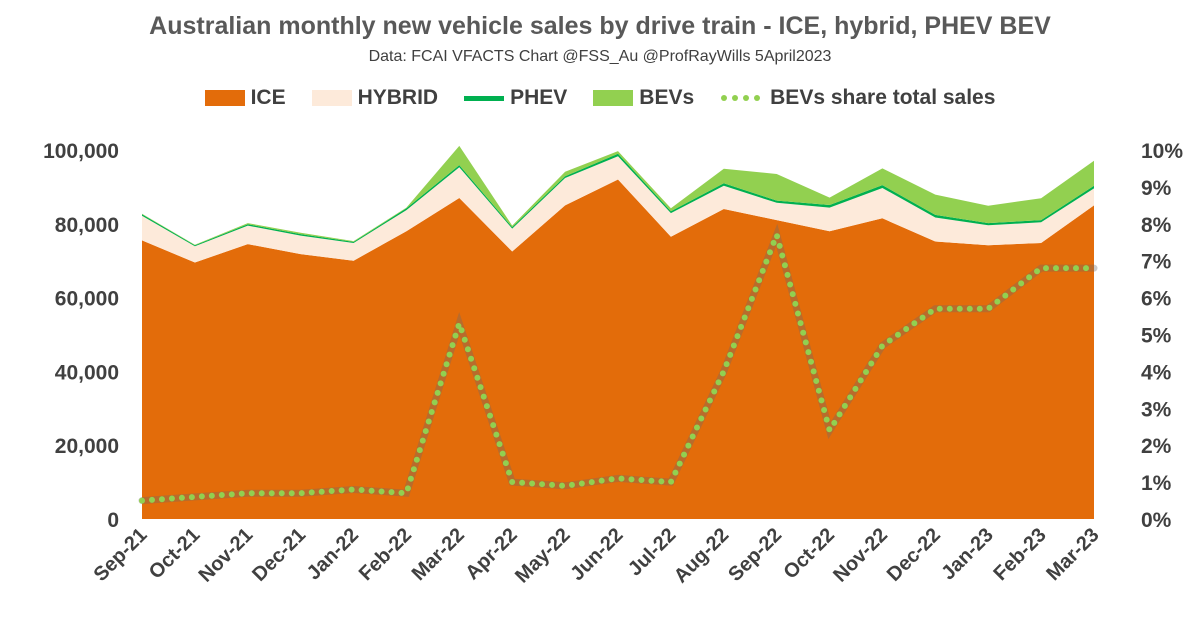 Image resolution: width=1200 pixels, height=625 pixels. What do you see at coordinates (1156, 446) in the screenshot?
I see `y-right-tick-label: 2%` at bounding box center [1156, 446].